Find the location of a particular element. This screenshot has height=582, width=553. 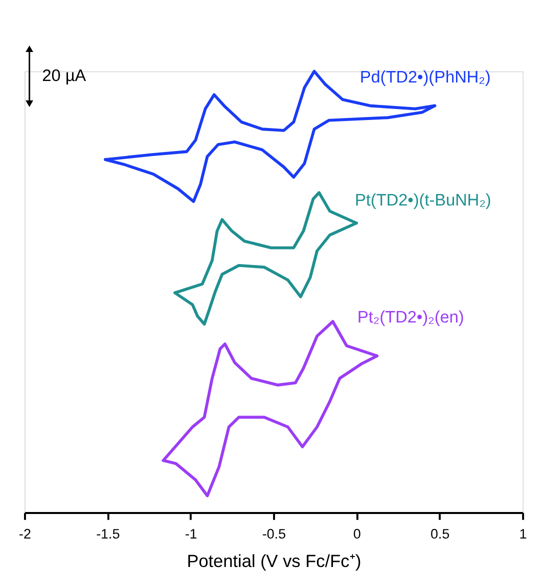

series-label: Pt(TD2•)(t-BuNH₂) is located at coordinates (423, 200).